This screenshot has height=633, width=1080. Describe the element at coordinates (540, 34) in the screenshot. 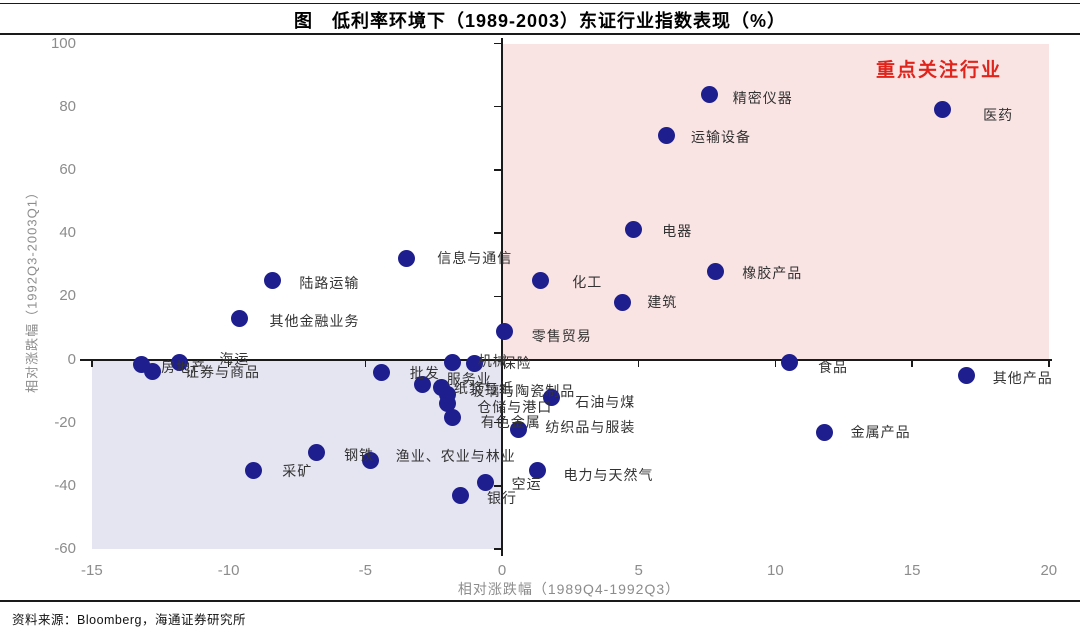

I see `title-separator-line` at that location.